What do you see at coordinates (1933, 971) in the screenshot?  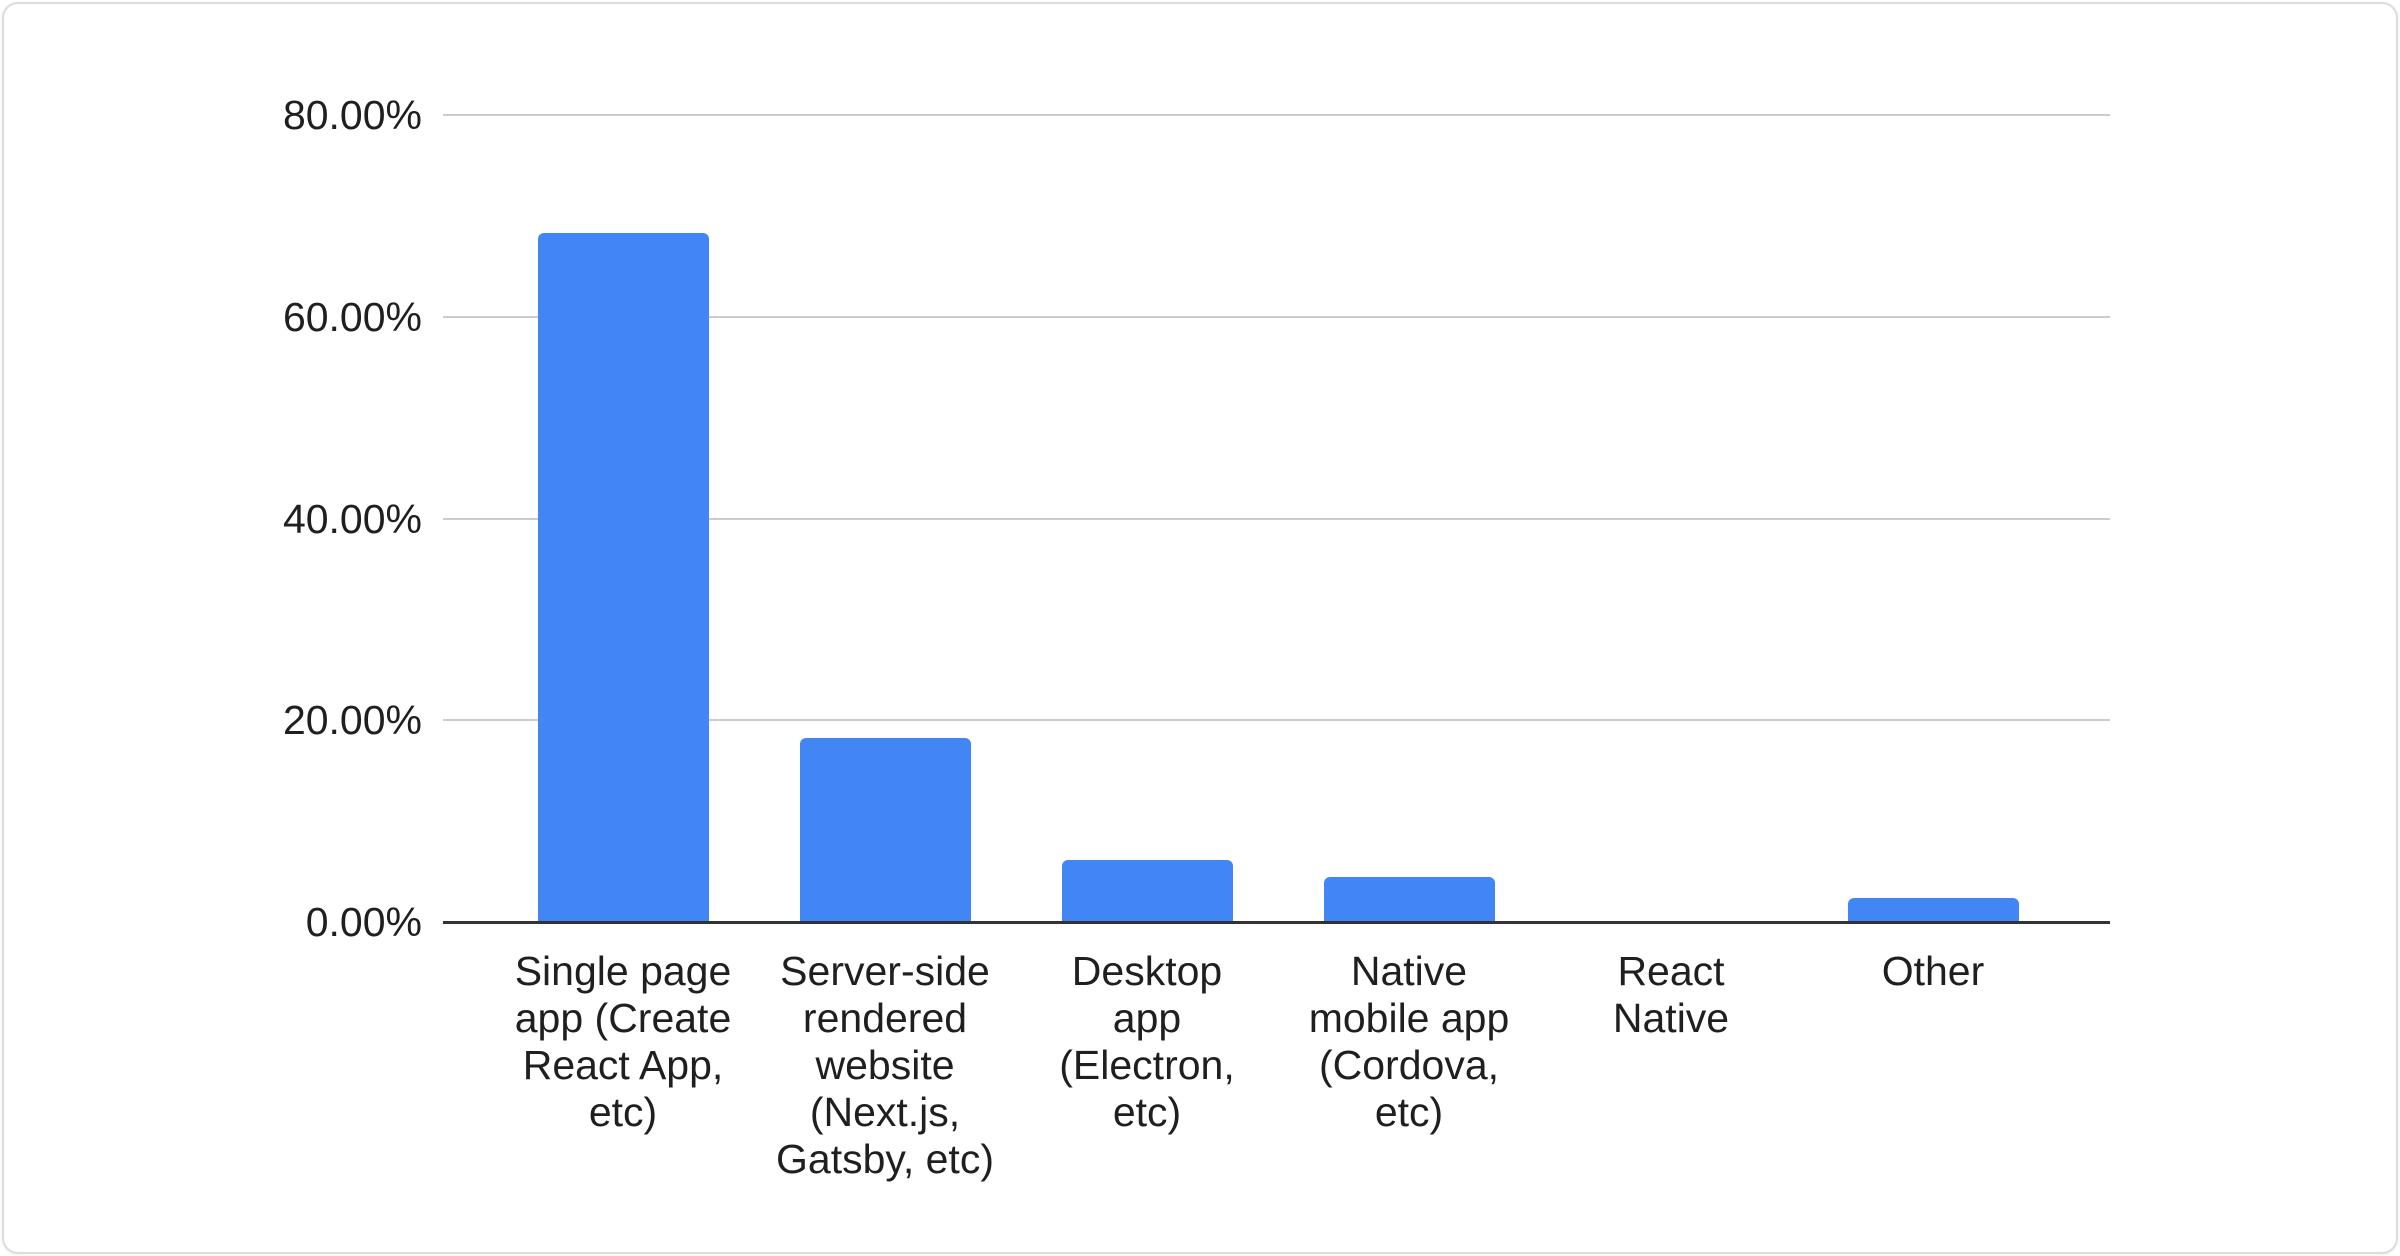 I see `x-axis-category-label: Other` at bounding box center [1933, 971].